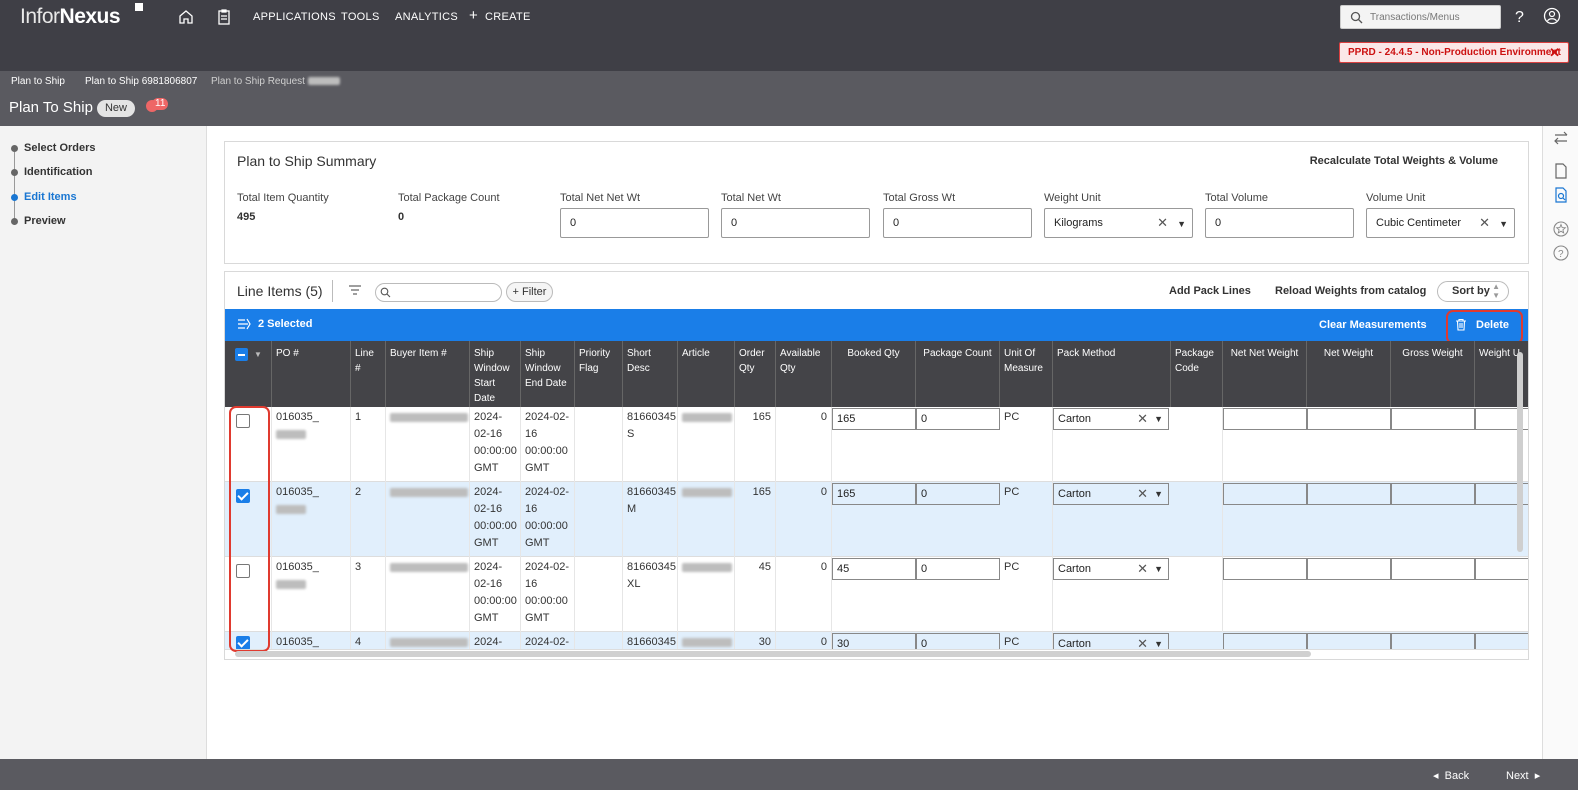 This screenshot has width=1578, height=790. What do you see at coordinates (438, 292) in the screenshot?
I see `line-items-search-input` at bounding box center [438, 292].